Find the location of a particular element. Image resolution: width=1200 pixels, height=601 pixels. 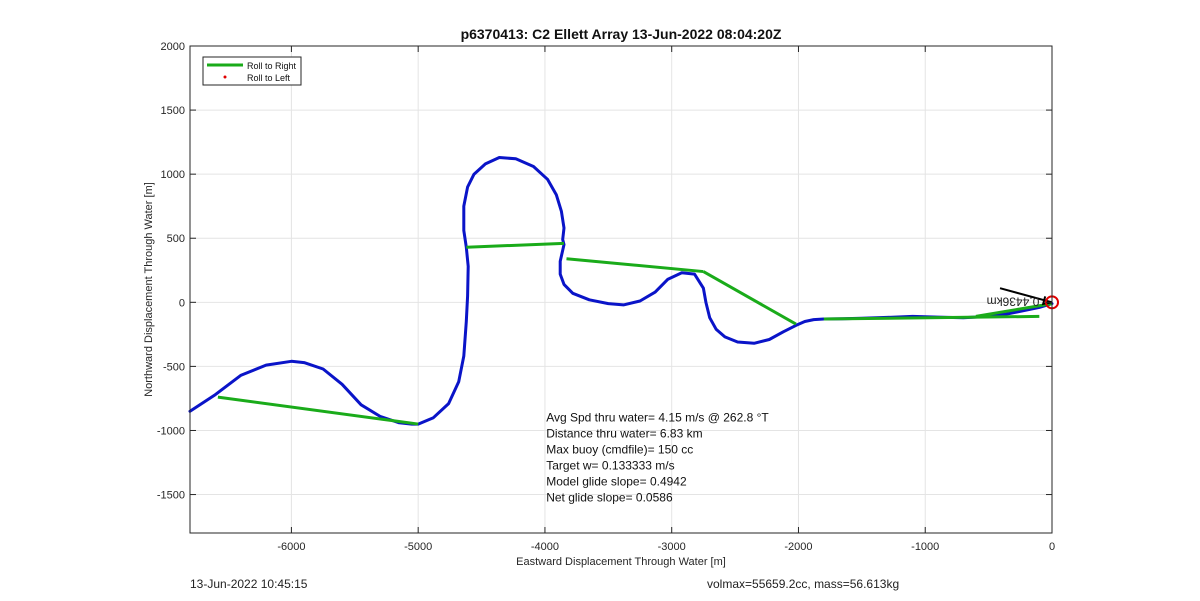

velocity-vector-head is located at coordinates (1047, 301).